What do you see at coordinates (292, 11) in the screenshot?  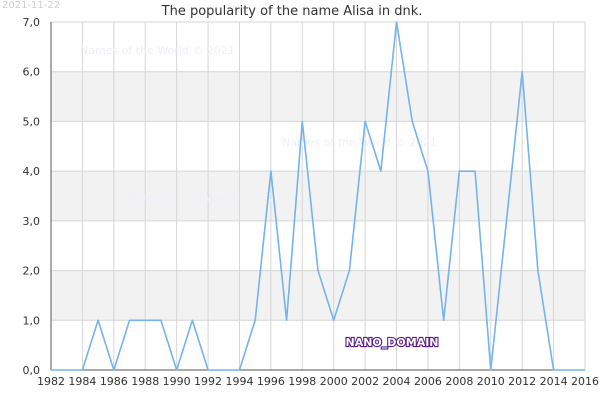 I see `chart-title: The popularity of the name Alisa in dnk.` at bounding box center [292, 11].